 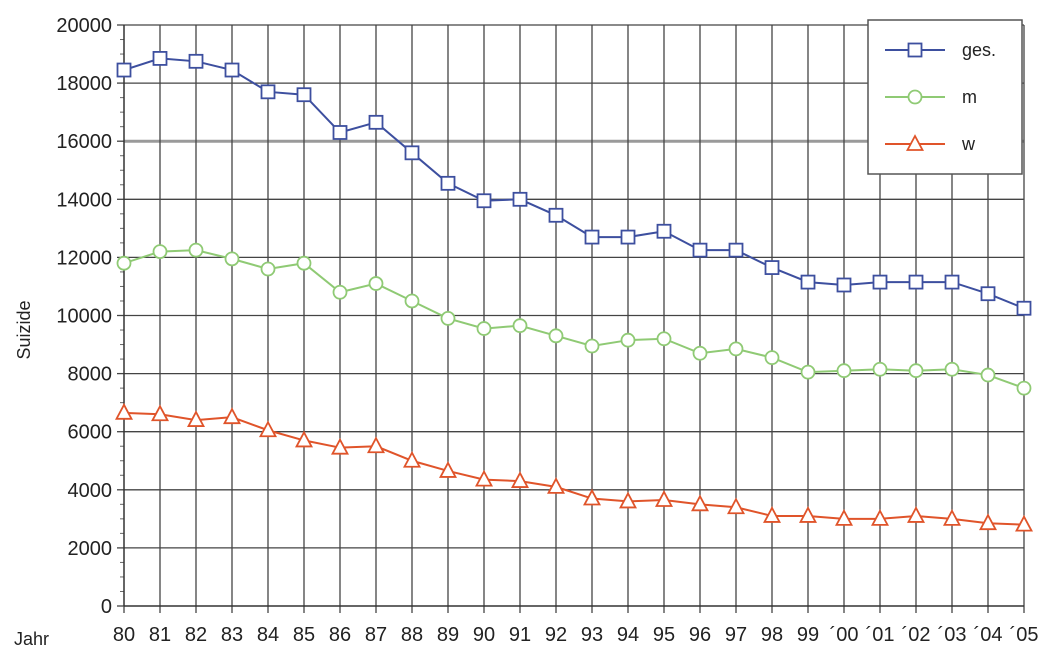 What do you see at coordinates (736, 635) in the screenshot?
I see `x-tick-label: 97` at bounding box center [736, 635].